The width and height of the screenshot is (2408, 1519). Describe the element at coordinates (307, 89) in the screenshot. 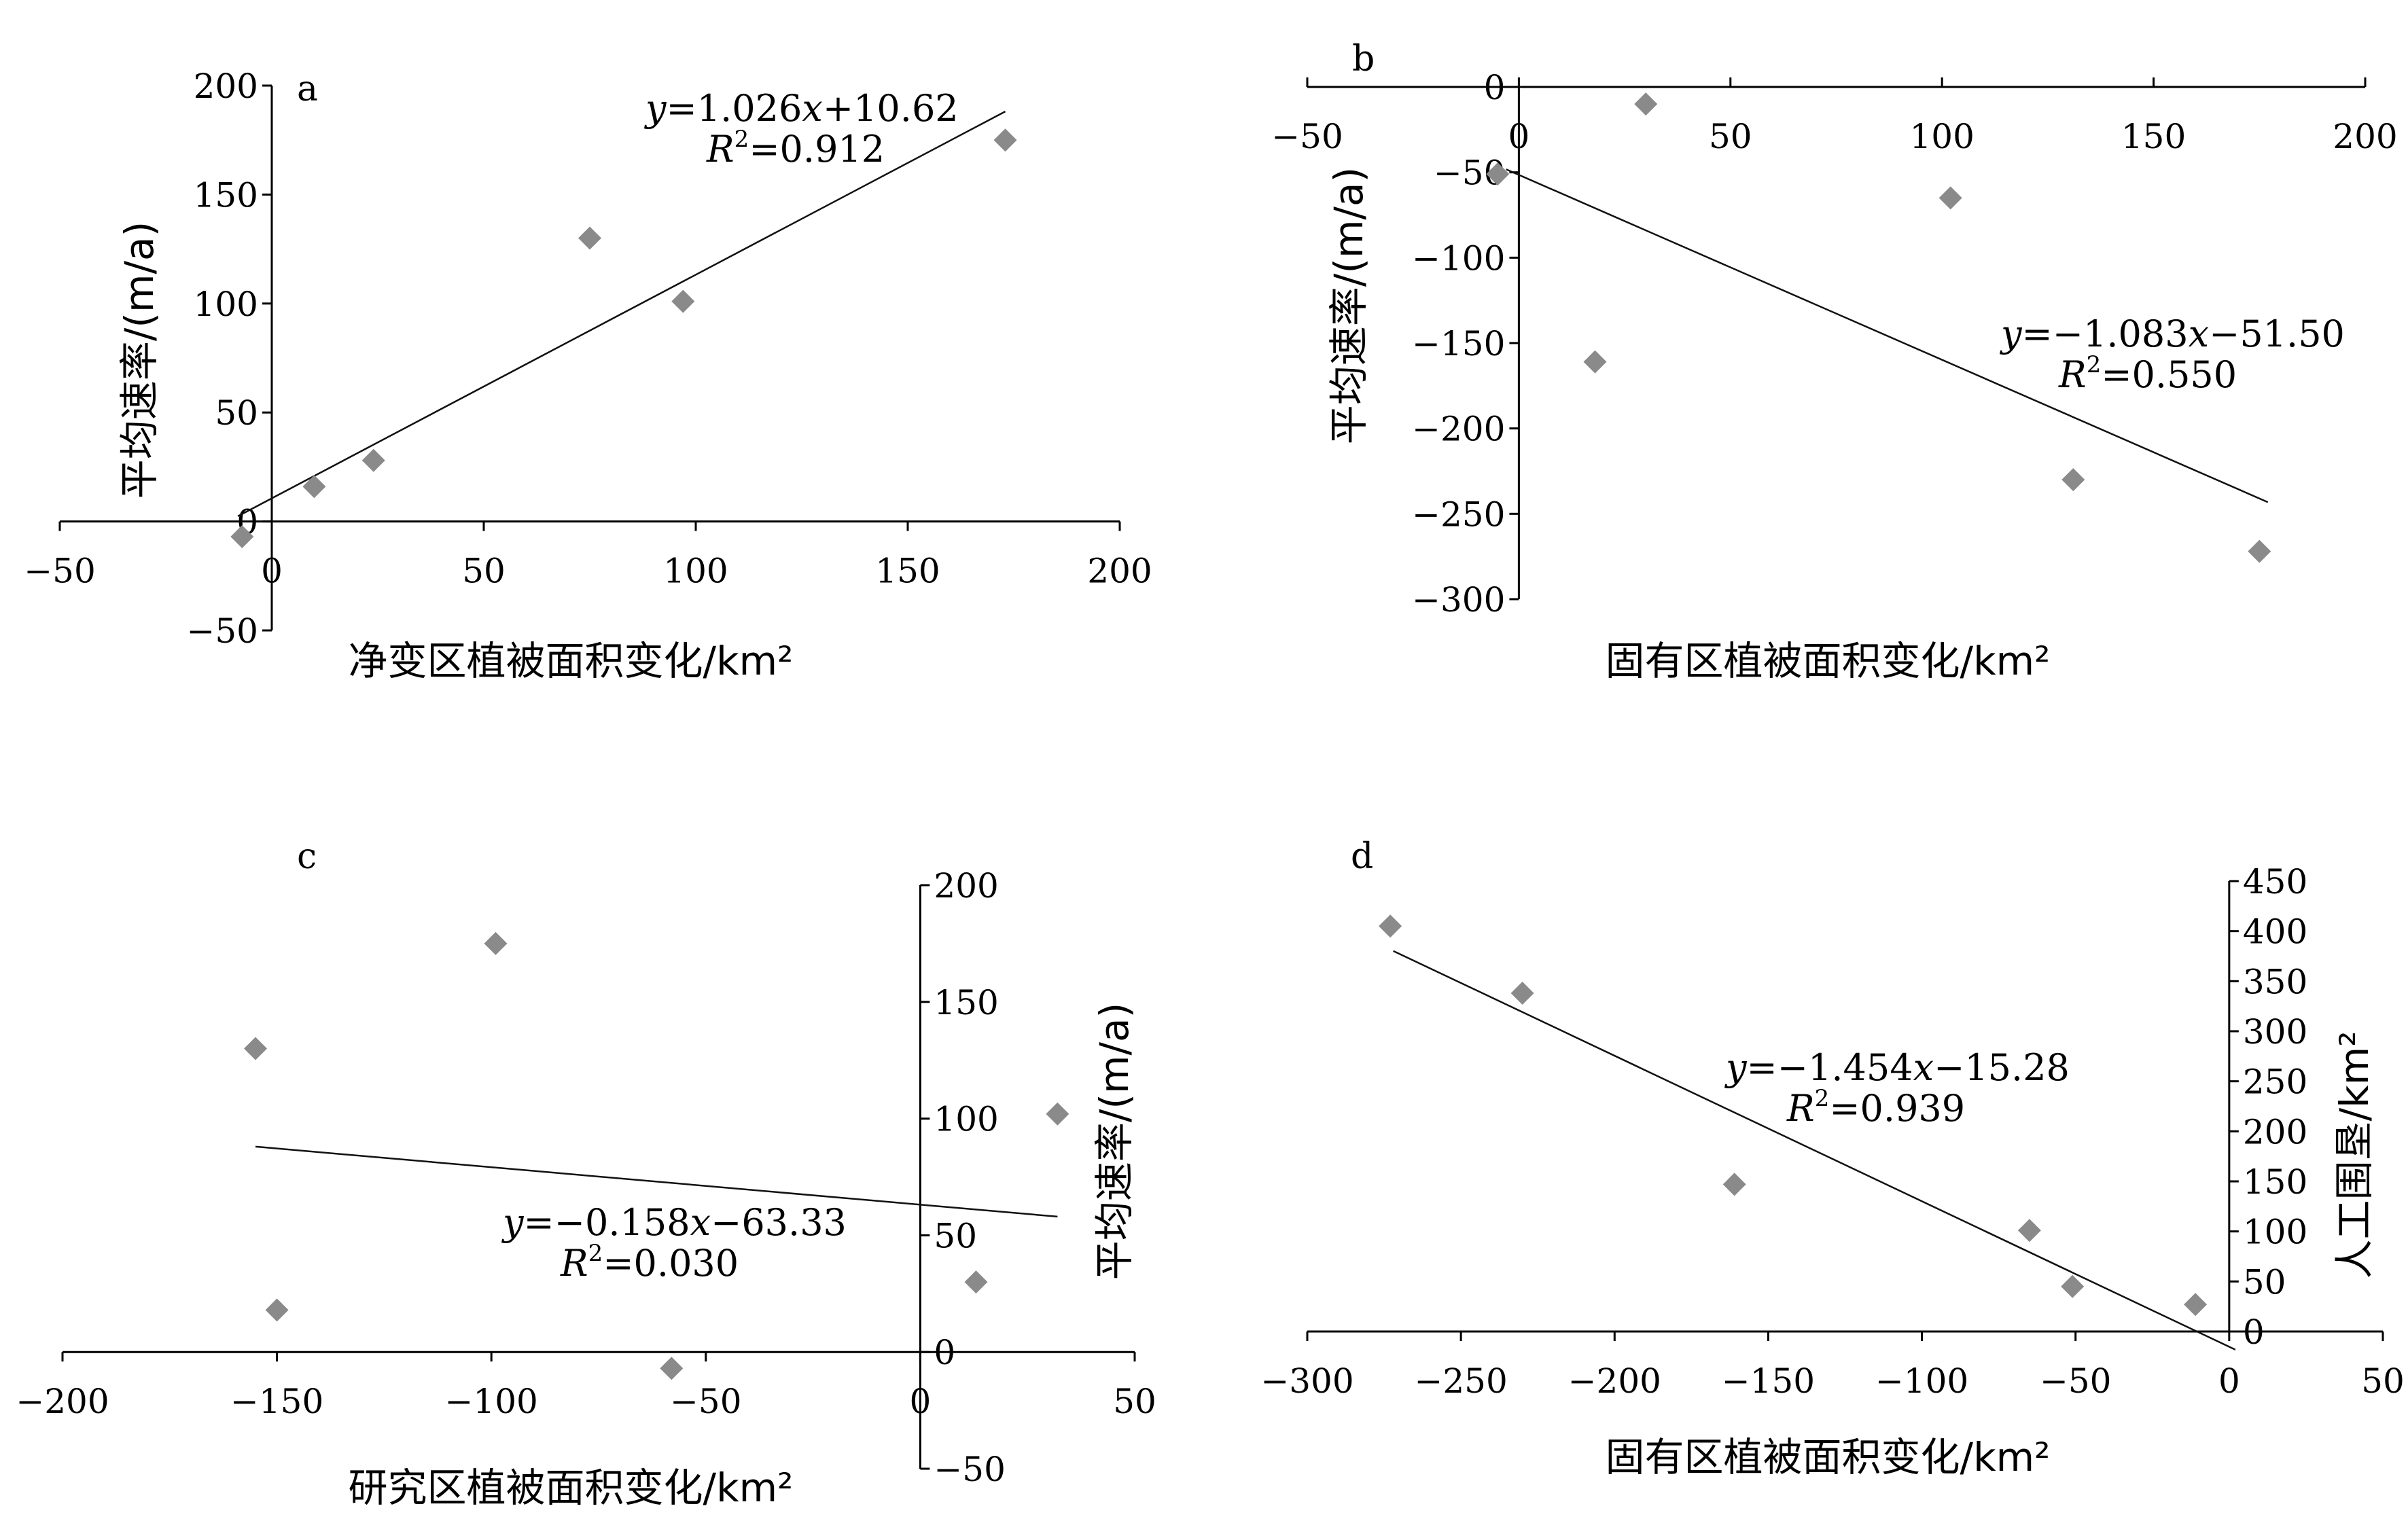

I see `panel-label: a` at that location.